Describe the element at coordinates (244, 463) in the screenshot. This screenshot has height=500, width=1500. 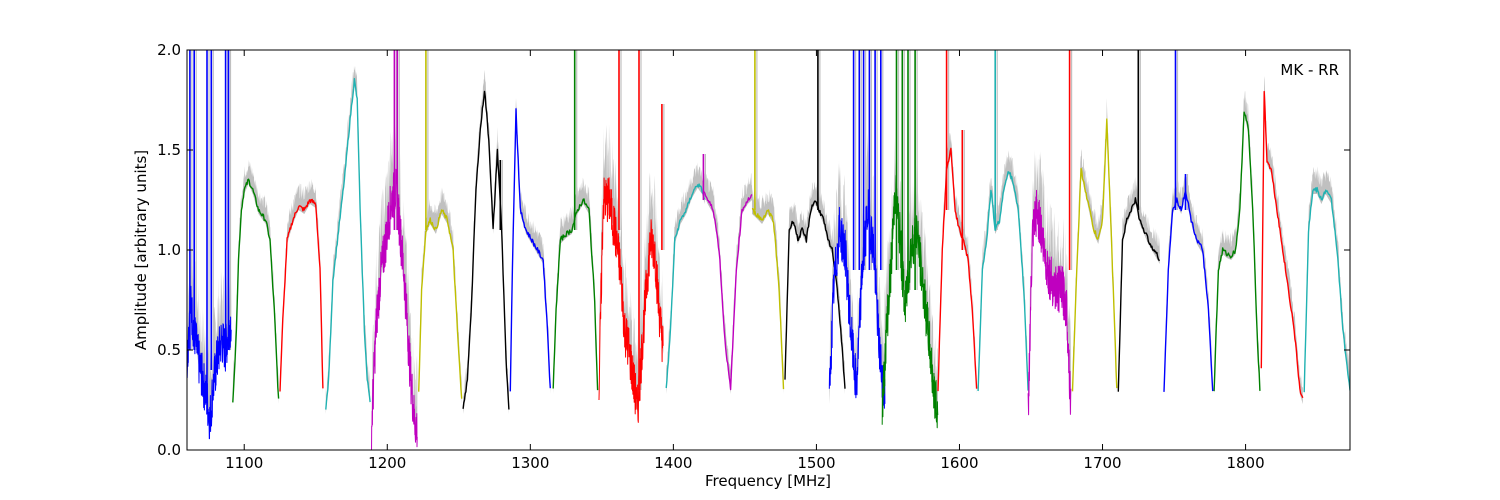
I see `x-tick-label: 1100` at that location.